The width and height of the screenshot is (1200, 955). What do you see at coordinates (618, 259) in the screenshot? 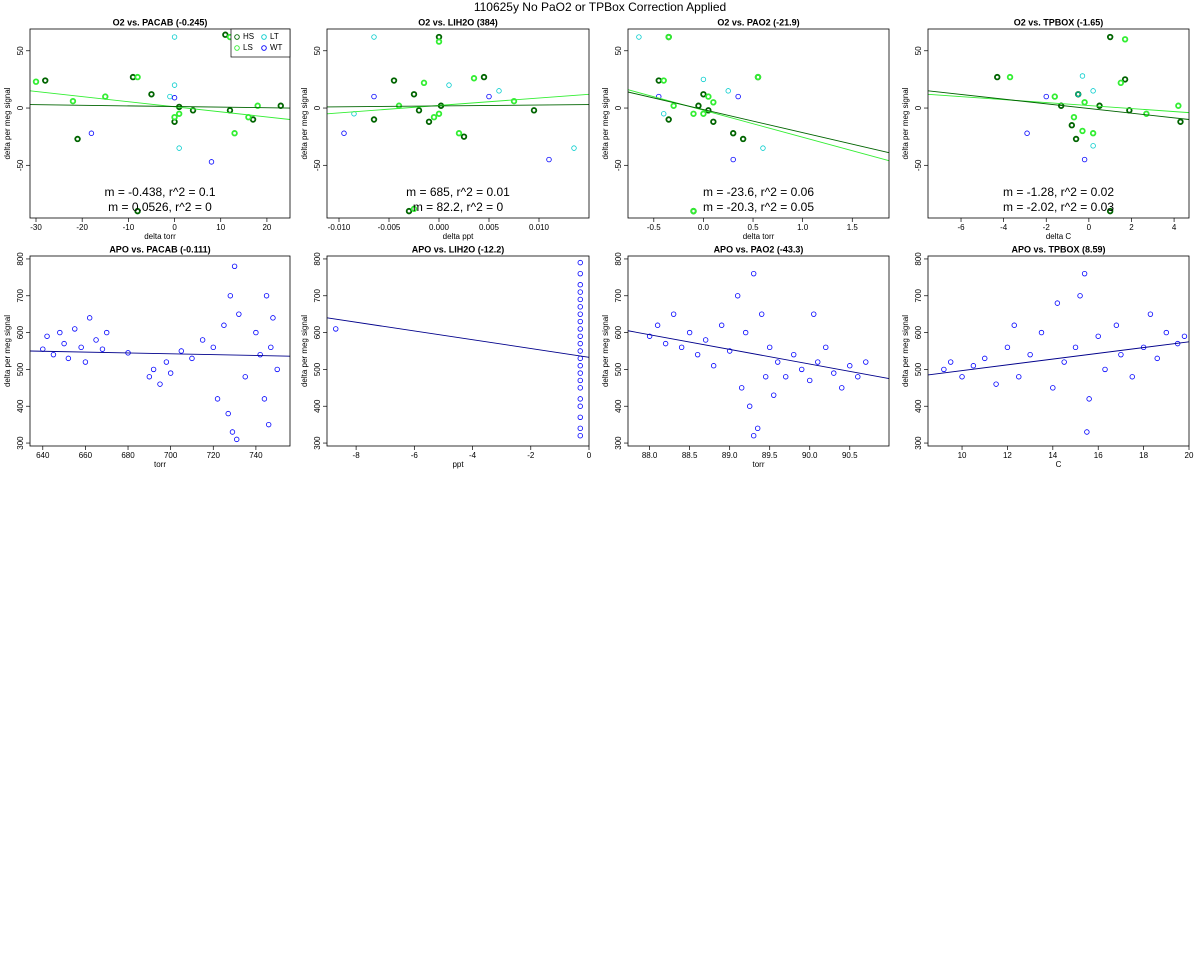
I see `y-tick-label: 800` at bounding box center [618, 259].